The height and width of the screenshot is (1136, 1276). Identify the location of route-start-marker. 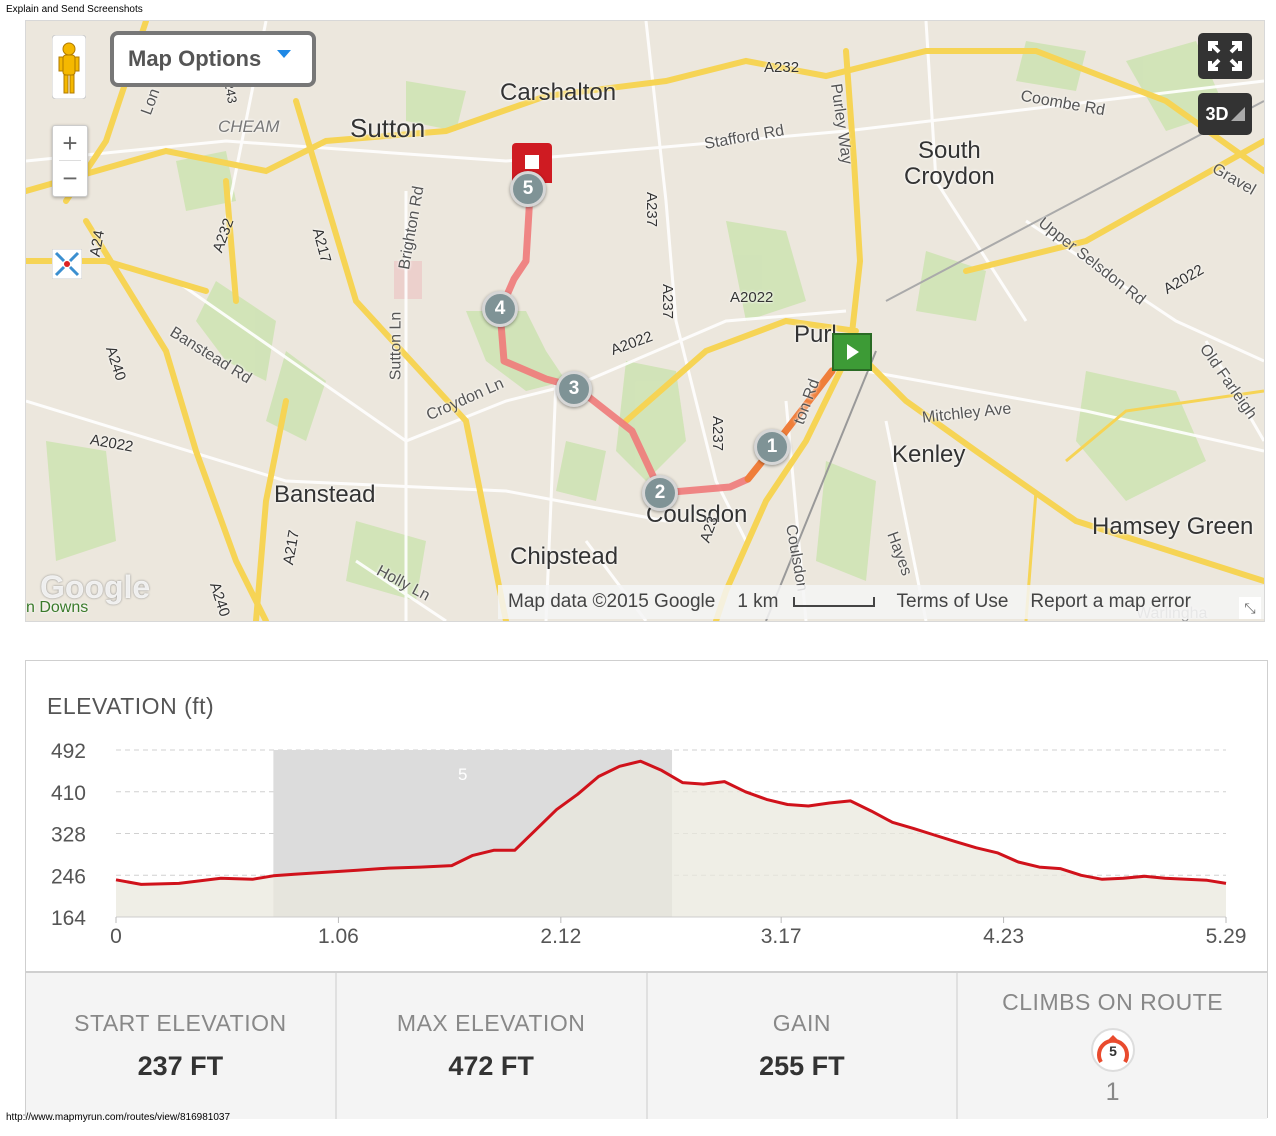
(852, 352).